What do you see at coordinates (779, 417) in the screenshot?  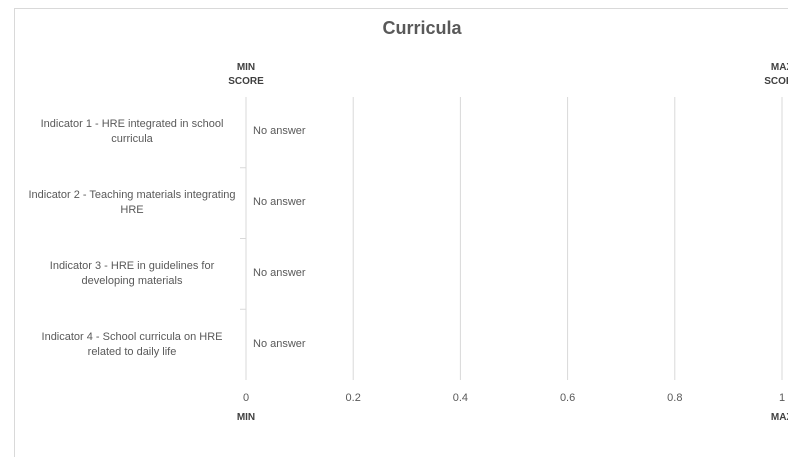 I see `max-label: MAX` at bounding box center [779, 417].